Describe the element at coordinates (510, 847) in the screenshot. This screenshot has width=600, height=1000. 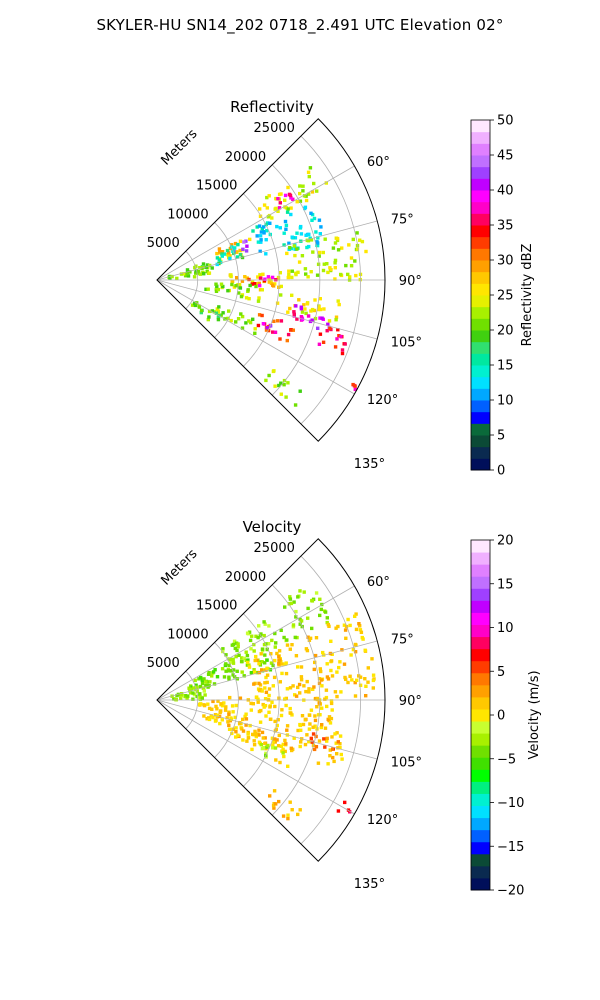
I see `colorbar-tick-label: −15` at that location.